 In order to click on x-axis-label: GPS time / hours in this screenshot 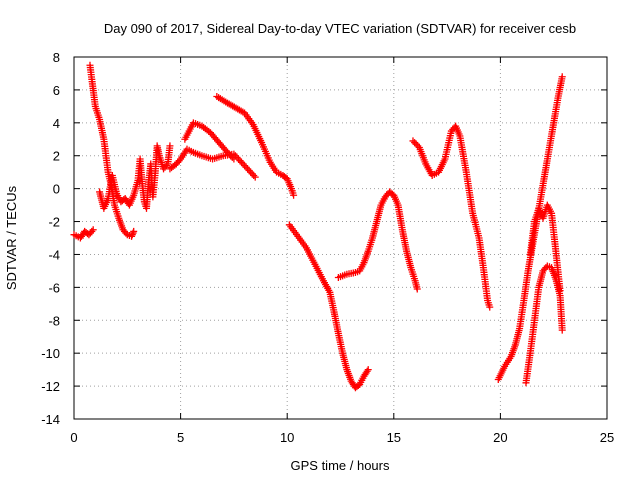, I will do `click(340, 465)`.